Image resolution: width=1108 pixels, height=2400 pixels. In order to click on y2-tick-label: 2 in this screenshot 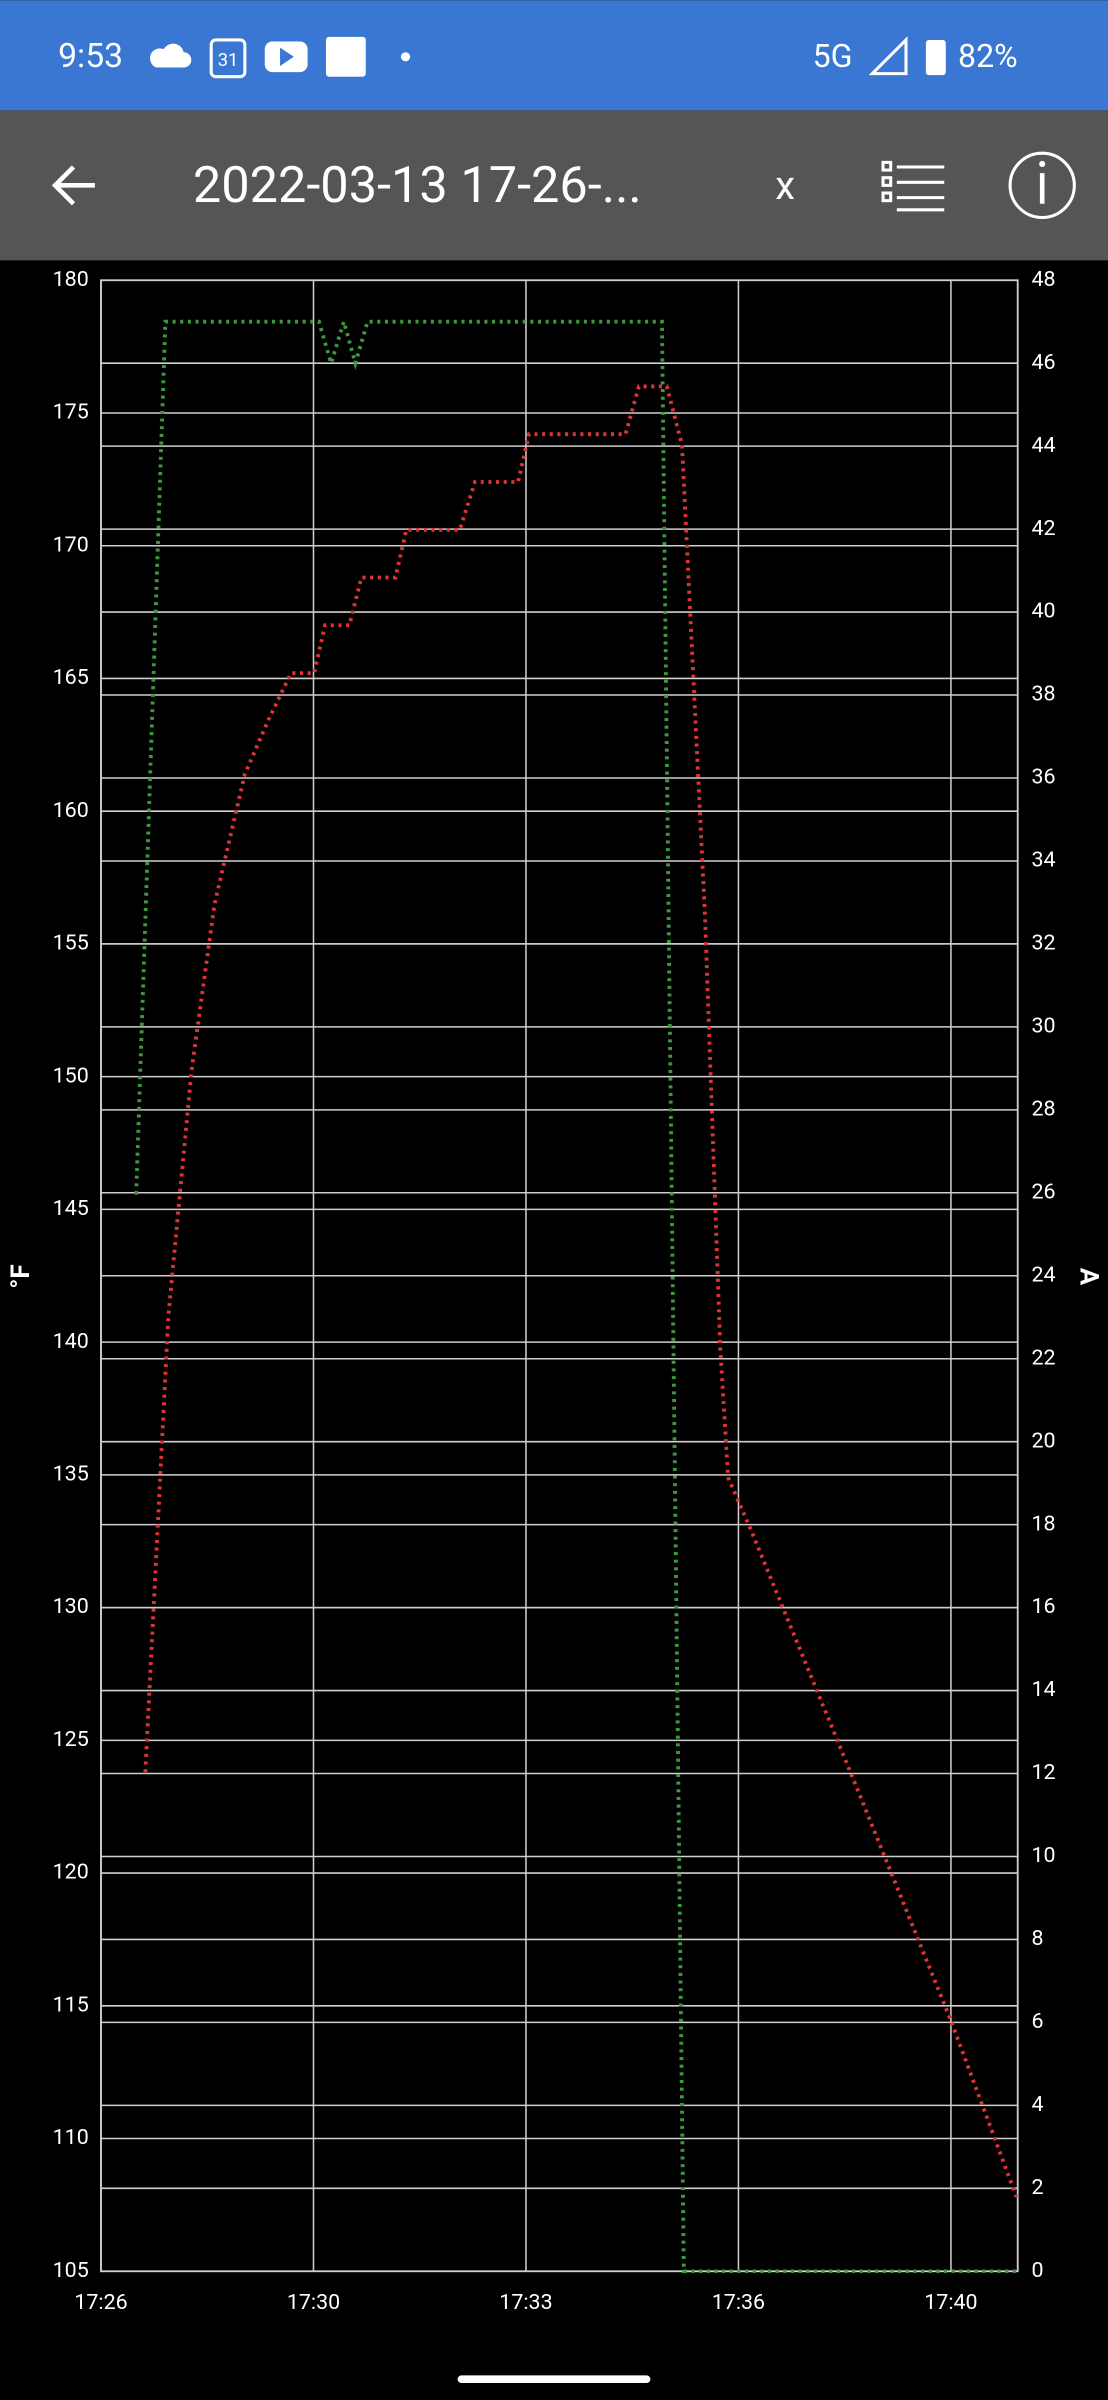, I will do `click(1037, 2187)`.